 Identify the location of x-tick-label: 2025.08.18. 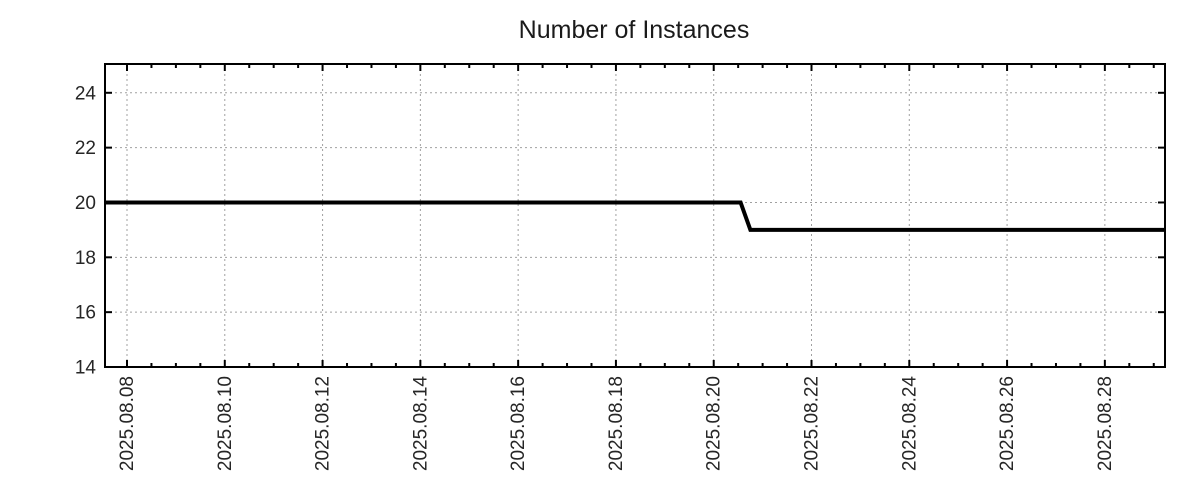
(616, 423).